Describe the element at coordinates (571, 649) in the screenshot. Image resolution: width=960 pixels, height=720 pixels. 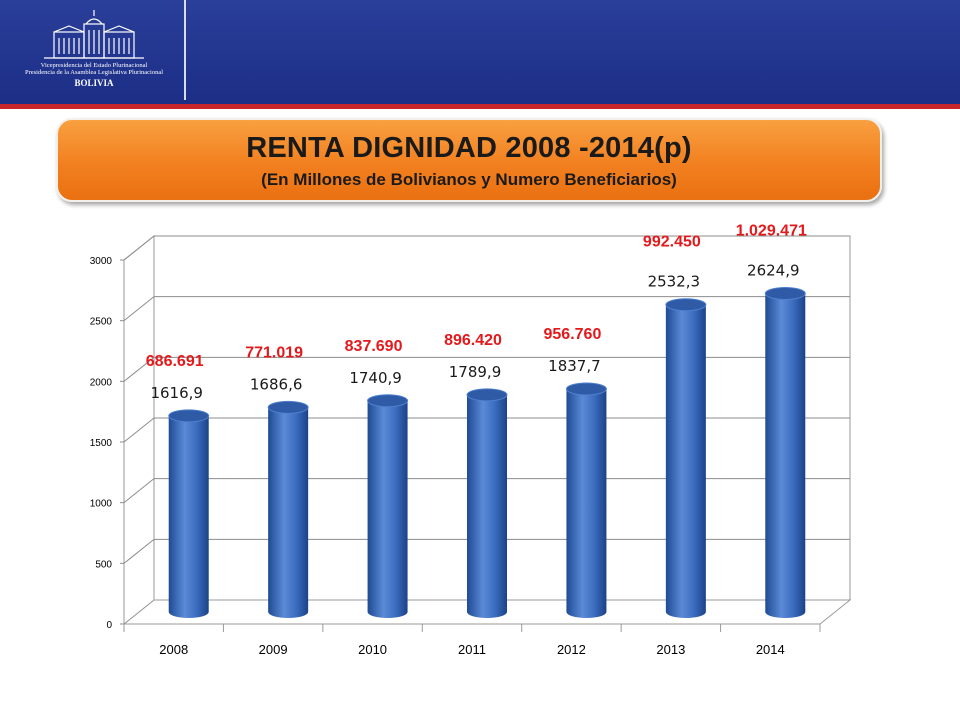
I see `x-tick-label: 2012` at that location.